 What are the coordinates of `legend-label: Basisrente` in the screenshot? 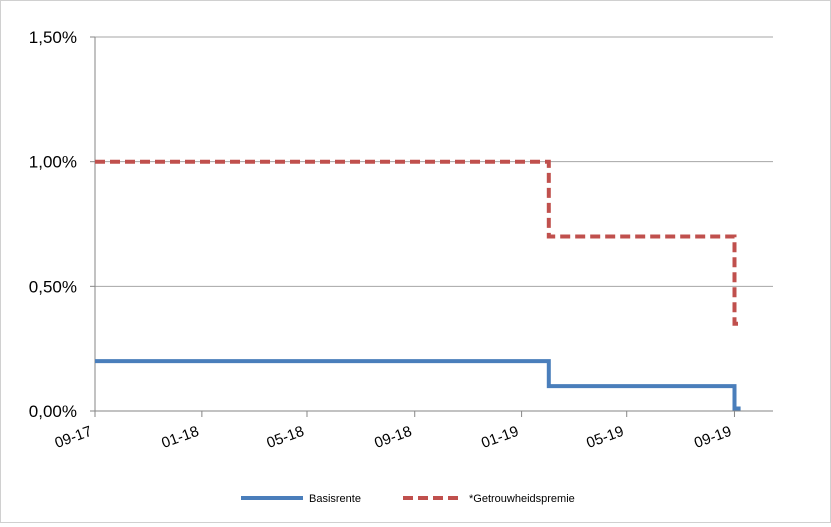 It's located at (335, 499).